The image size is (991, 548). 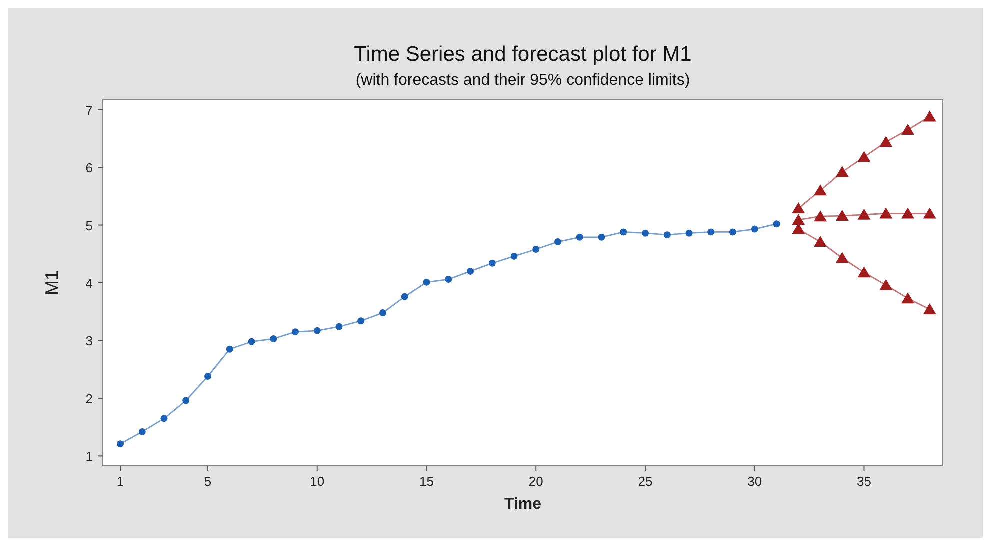 I want to click on y-axis-title: M1, so click(x=52, y=283).